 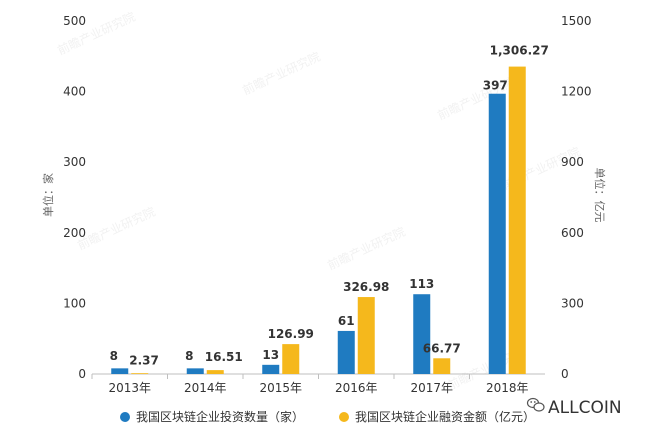 I want to click on data-label-funding-amount: 2.37, so click(x=144, y=360).